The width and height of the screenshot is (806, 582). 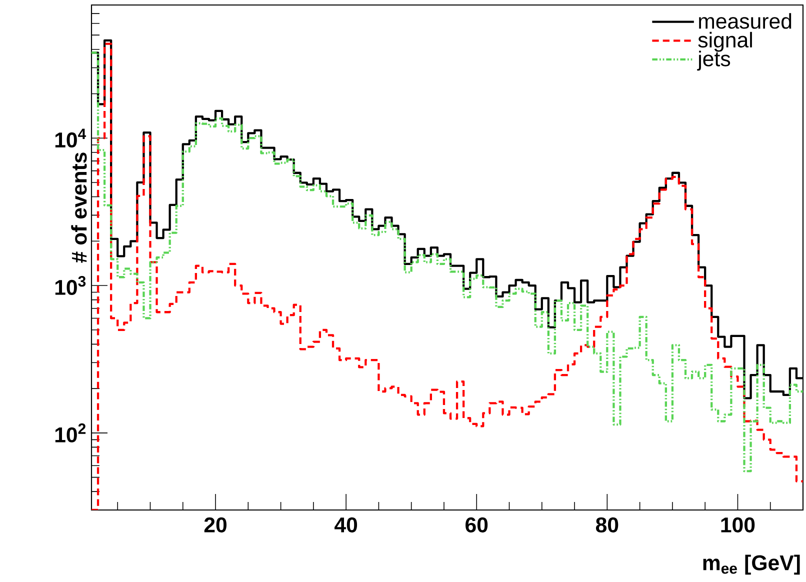 What do you see at coordinates (215, 524) in the screenshot?
I see `x-tick-label: 20` at bounding box center [215, 524].